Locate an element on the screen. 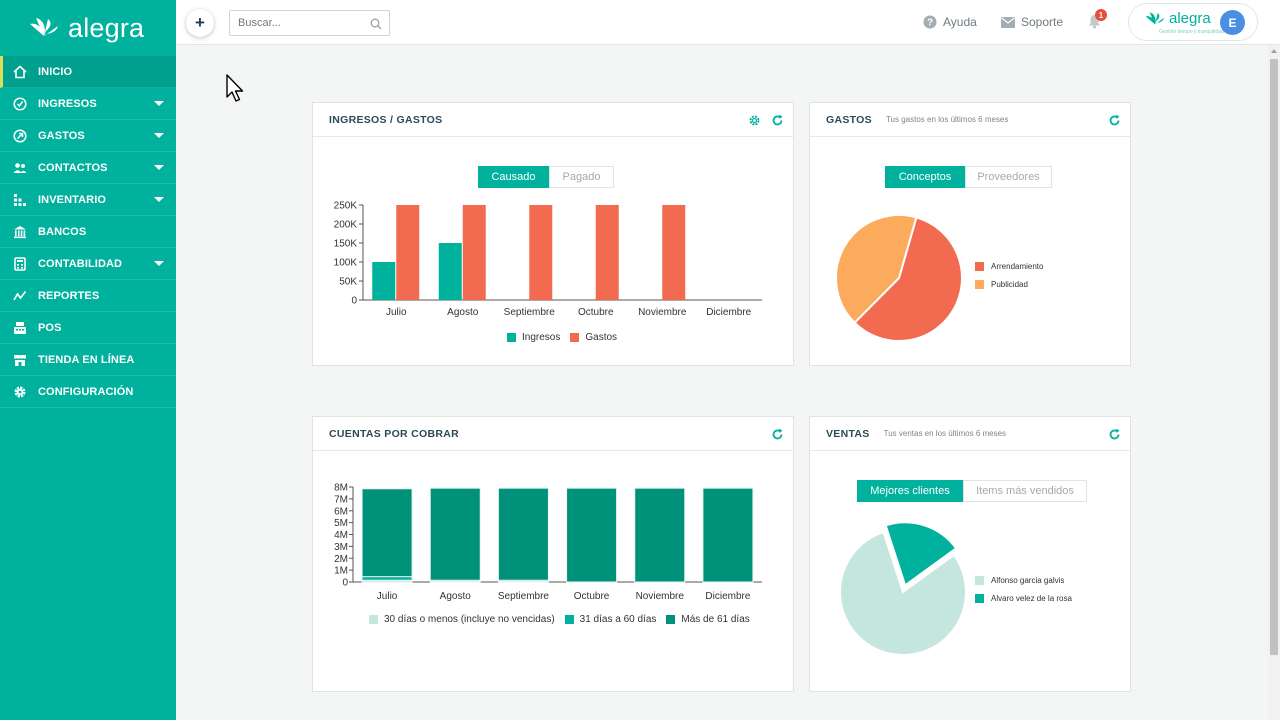 The height and width of the screenshot is (720, 1280). help-link: ? Ayuda is located at coordinates (950, 22).